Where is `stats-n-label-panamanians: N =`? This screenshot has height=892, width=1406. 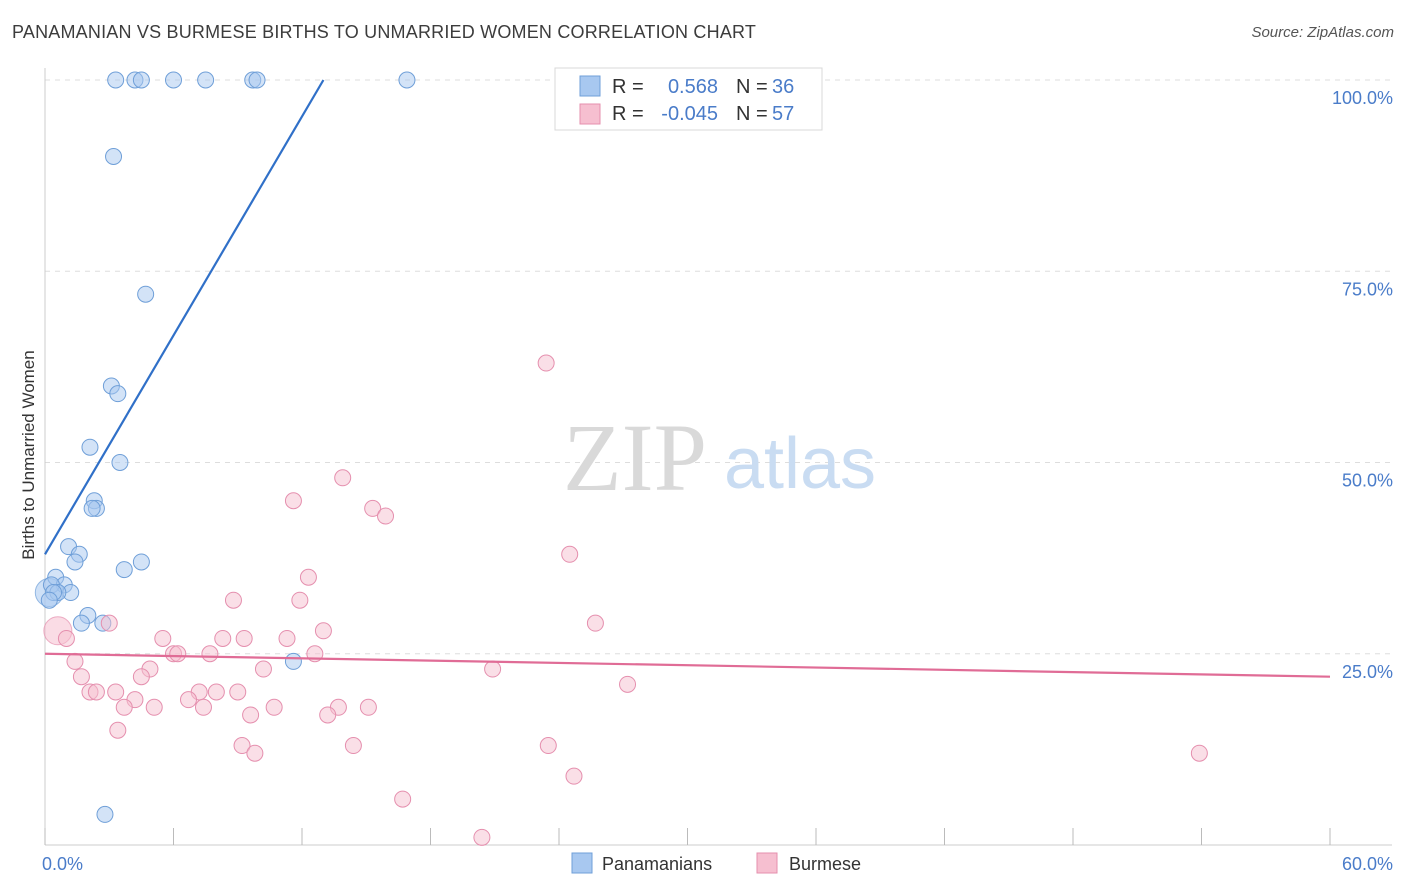 stats-n-label-panamanians: N = is located at coordinates (752, 87).